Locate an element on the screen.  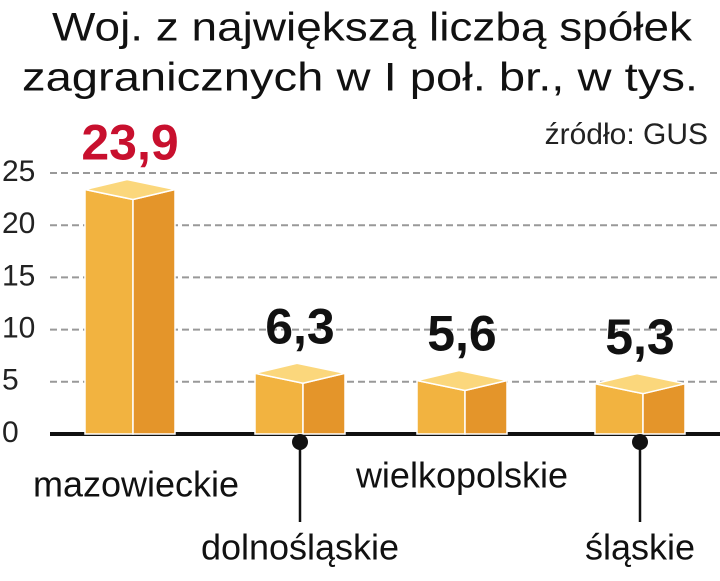
value-label: 23,9 is located at coordinates (129, 143).